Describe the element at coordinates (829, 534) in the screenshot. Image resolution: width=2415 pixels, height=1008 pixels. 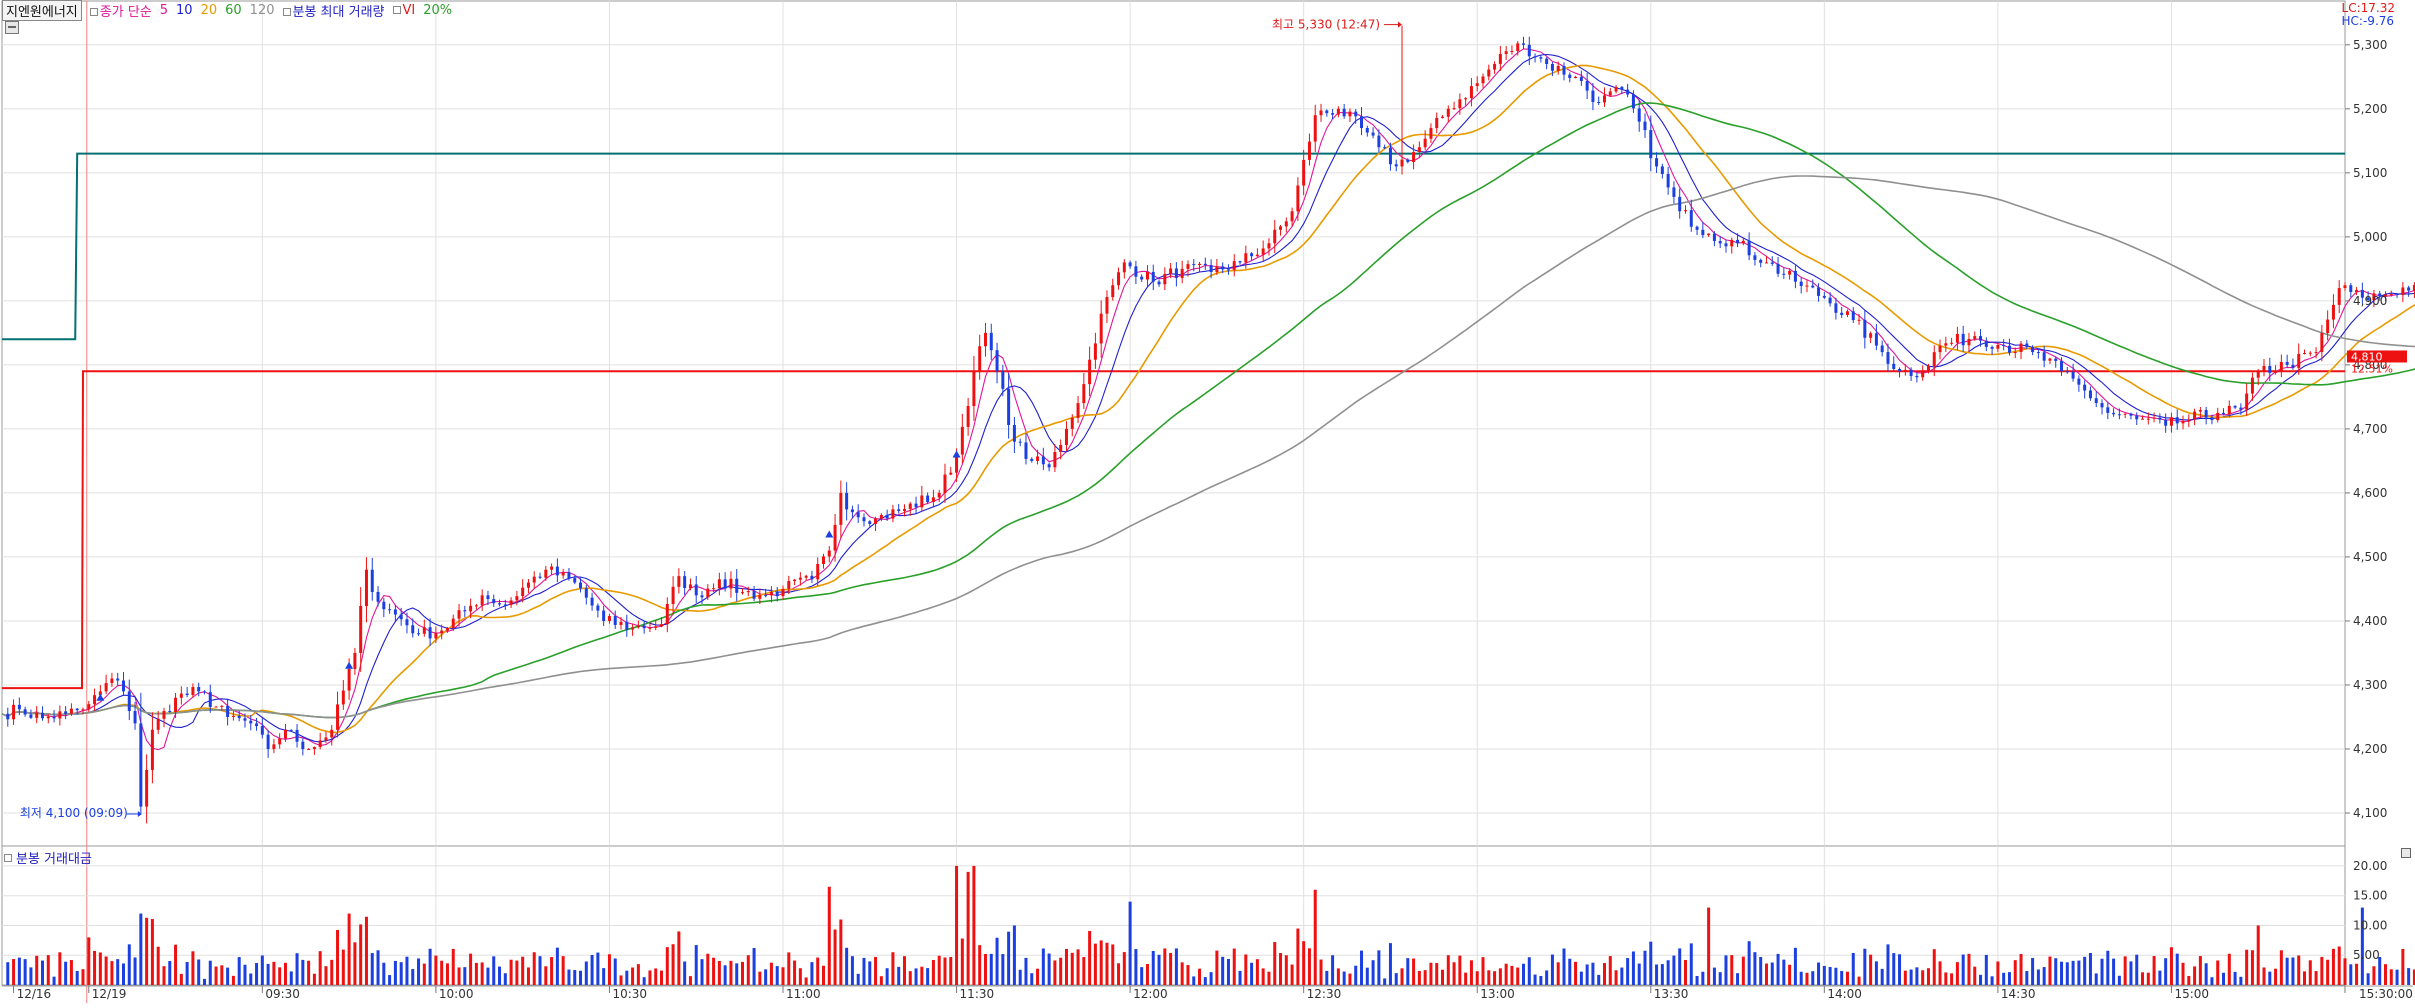
I see `signal-marker` at that location.